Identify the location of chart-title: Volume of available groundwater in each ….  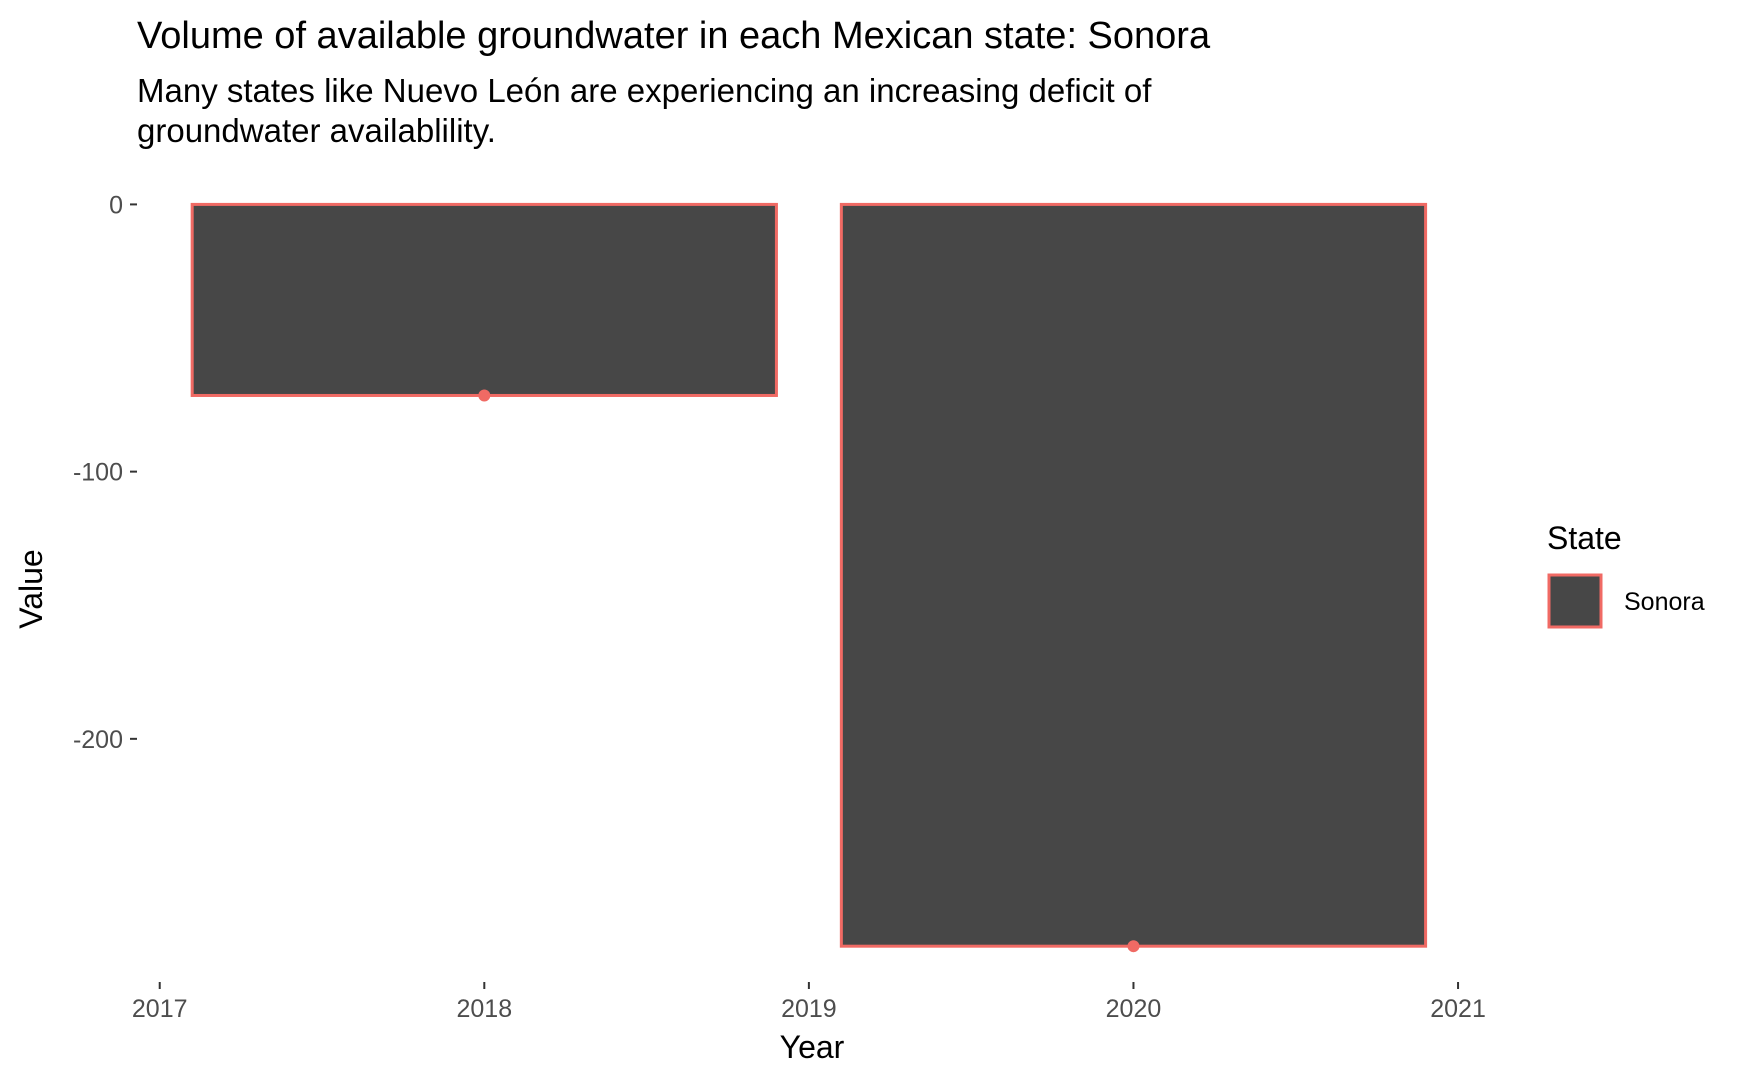
(674, 36).